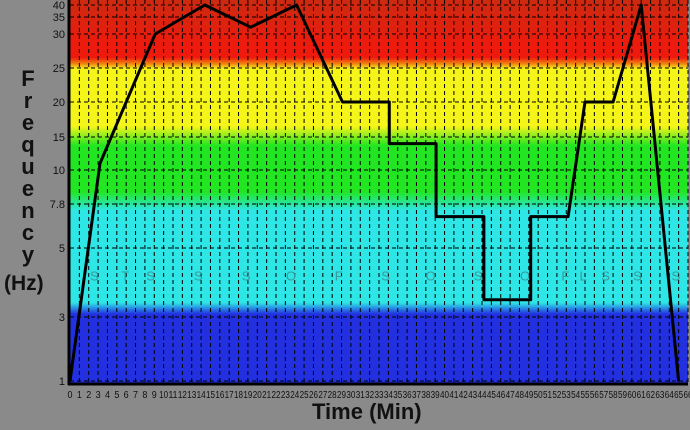 The image size is (690, 430). I want to click on y-tick-label: 5, so click(62, 249).